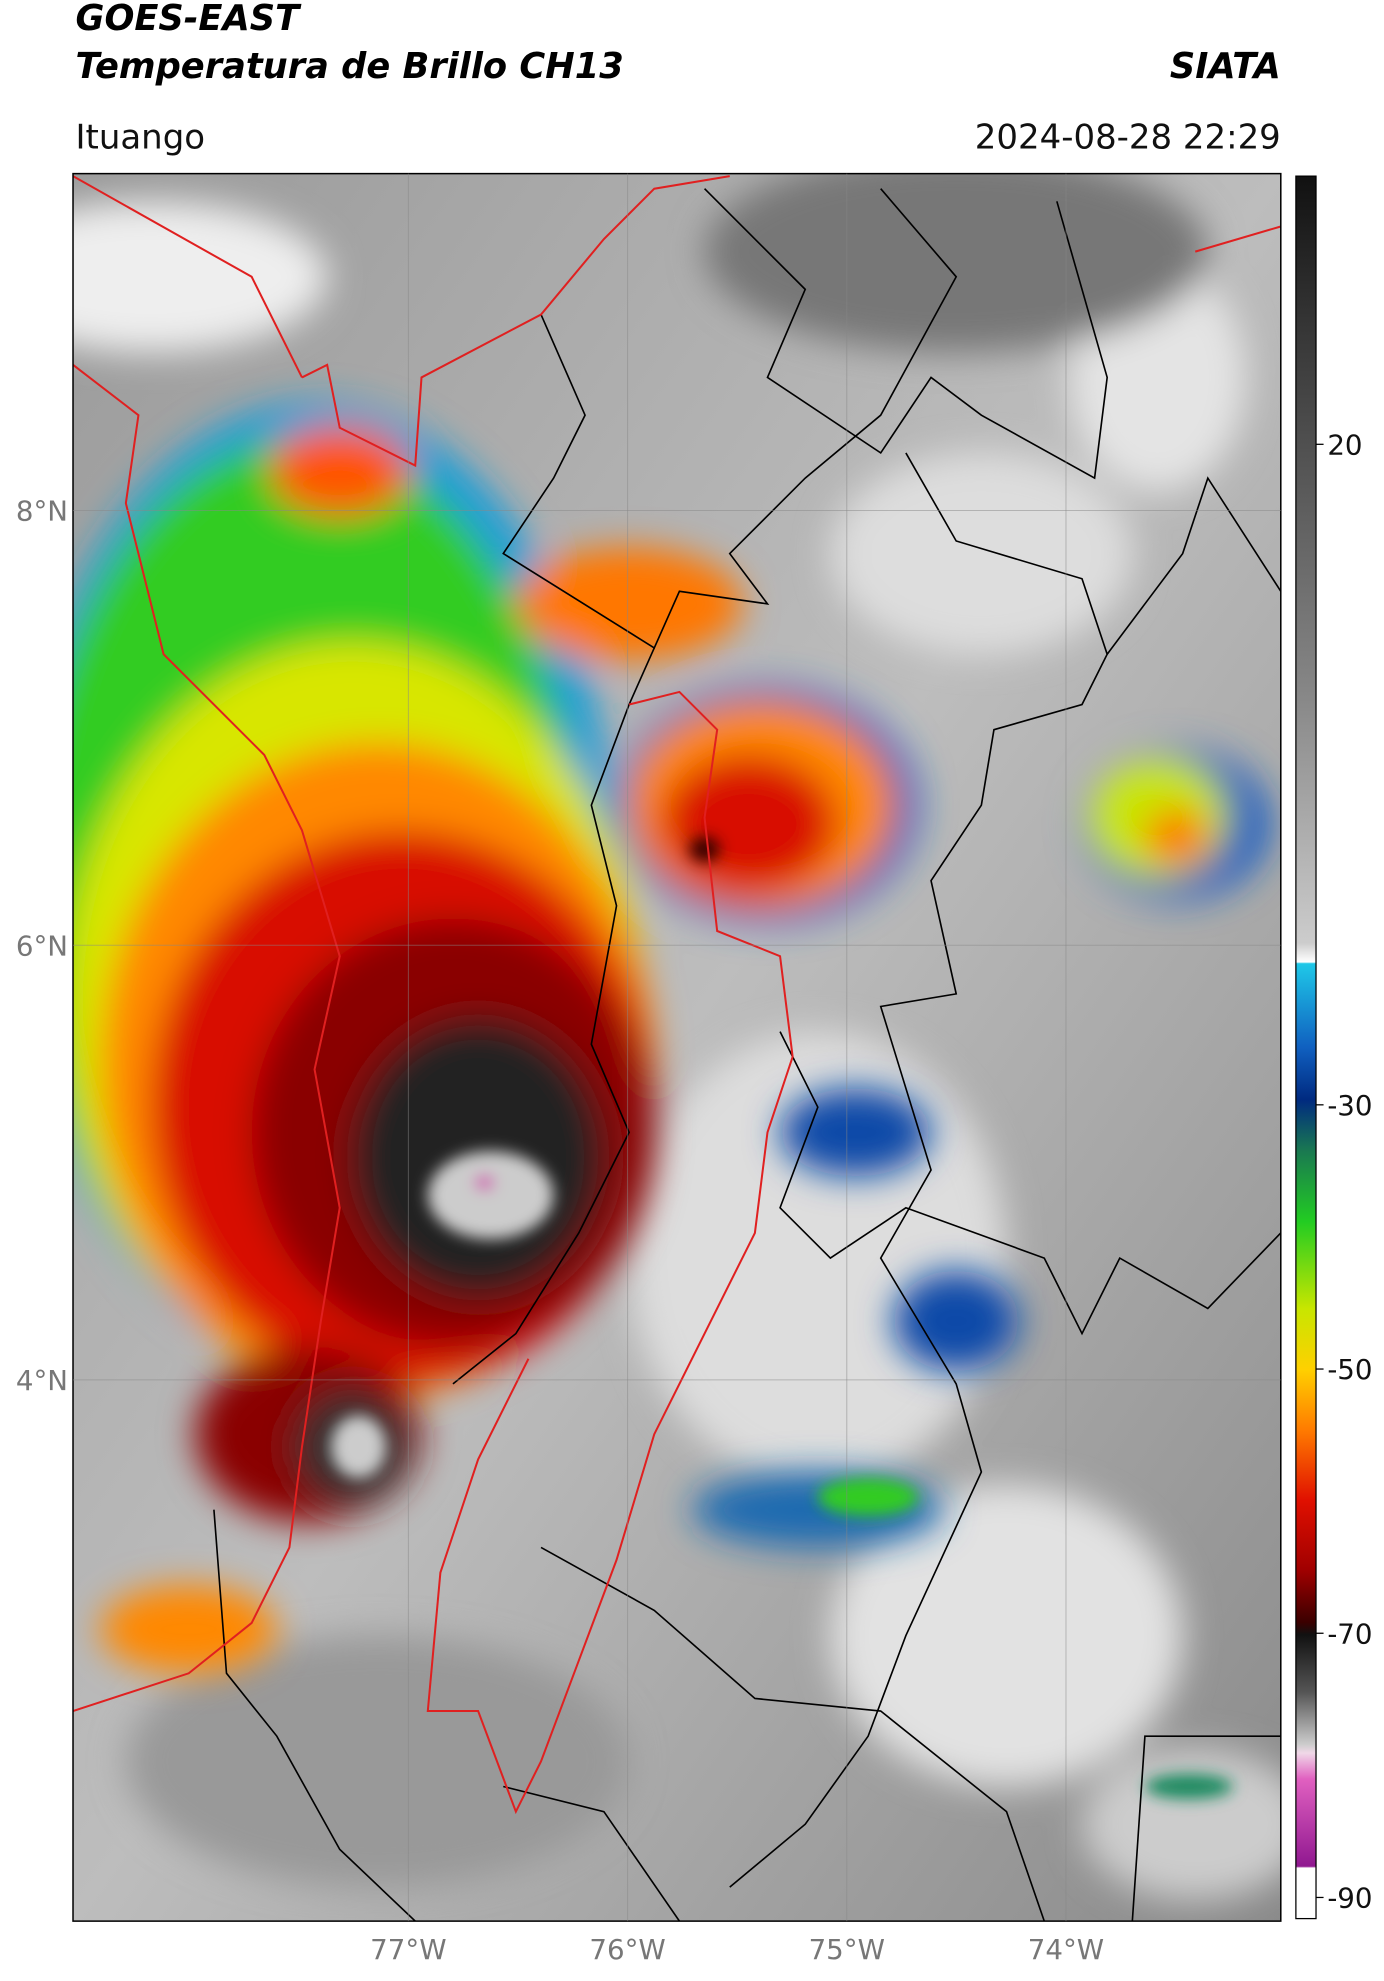 This screenshot has width=1384, height=1981. What do you see at coordinates (1349, 1105) in the screenshot?
I see `colorbar-label: -30` at bounding box center [1349, 1105].